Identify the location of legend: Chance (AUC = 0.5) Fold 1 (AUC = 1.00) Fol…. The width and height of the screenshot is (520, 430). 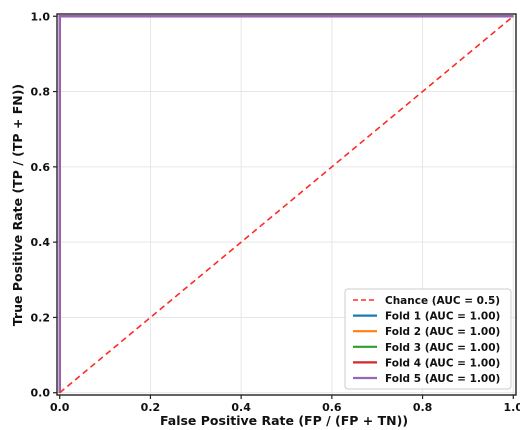
(428, 339).